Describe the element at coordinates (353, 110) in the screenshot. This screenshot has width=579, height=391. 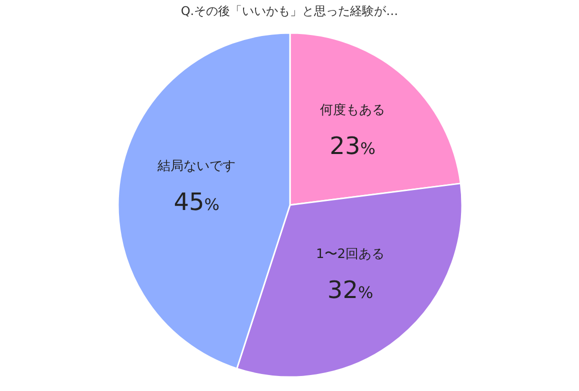
I see `slice-label: 何度もある` at that location.